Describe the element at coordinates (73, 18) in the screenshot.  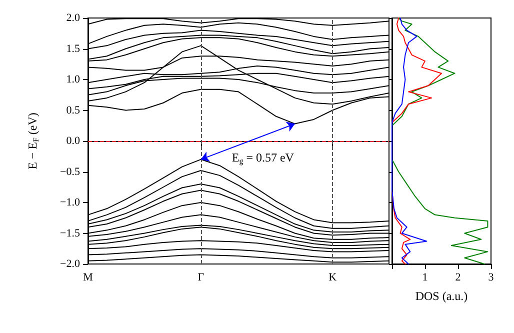
I see `y-tick-label: 2.0` at that location.